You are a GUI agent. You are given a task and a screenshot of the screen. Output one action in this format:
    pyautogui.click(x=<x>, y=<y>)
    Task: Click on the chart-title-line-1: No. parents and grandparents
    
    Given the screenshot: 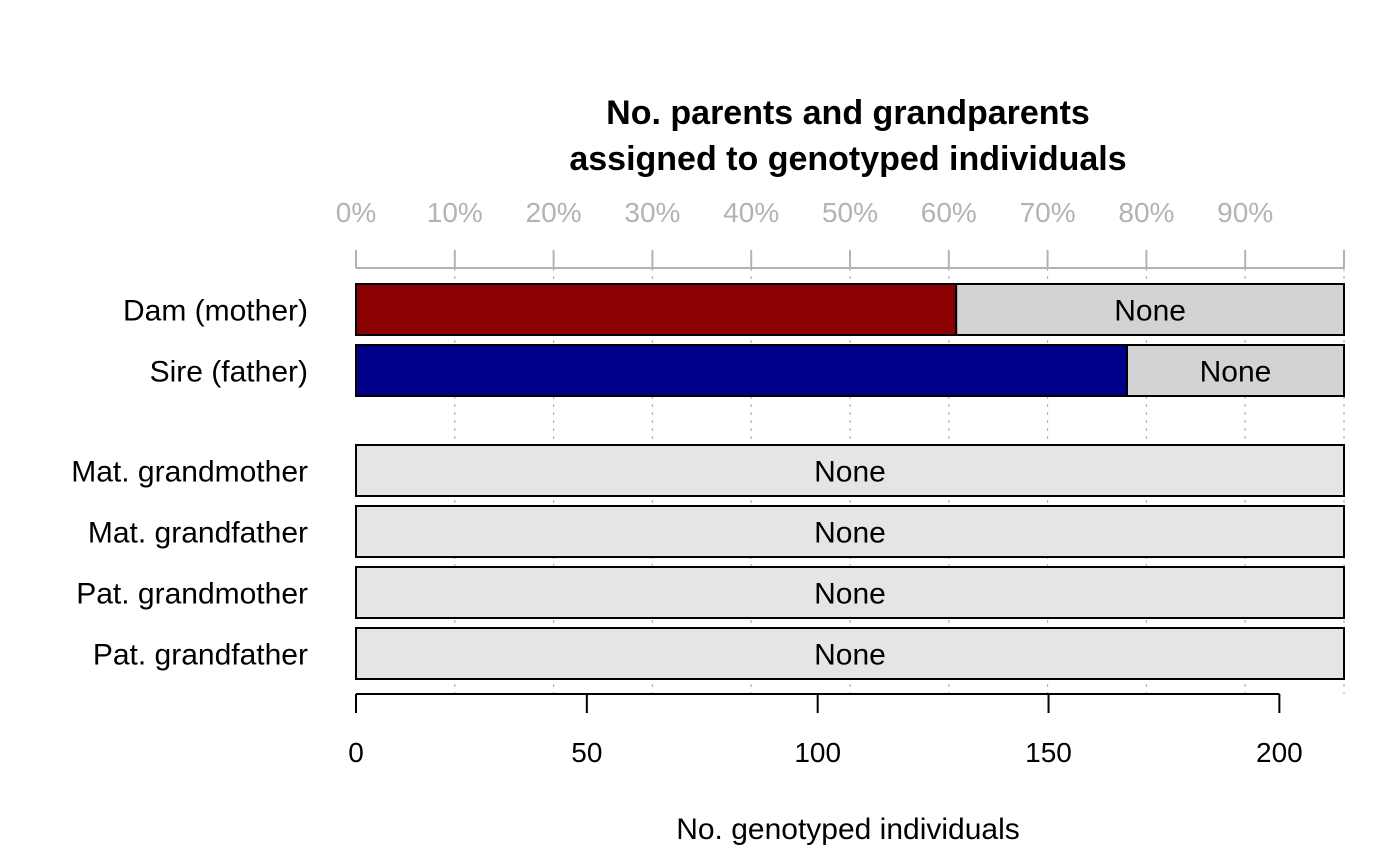 What is the action you would take?
    pyautogui.click(x=848, y=113)
    